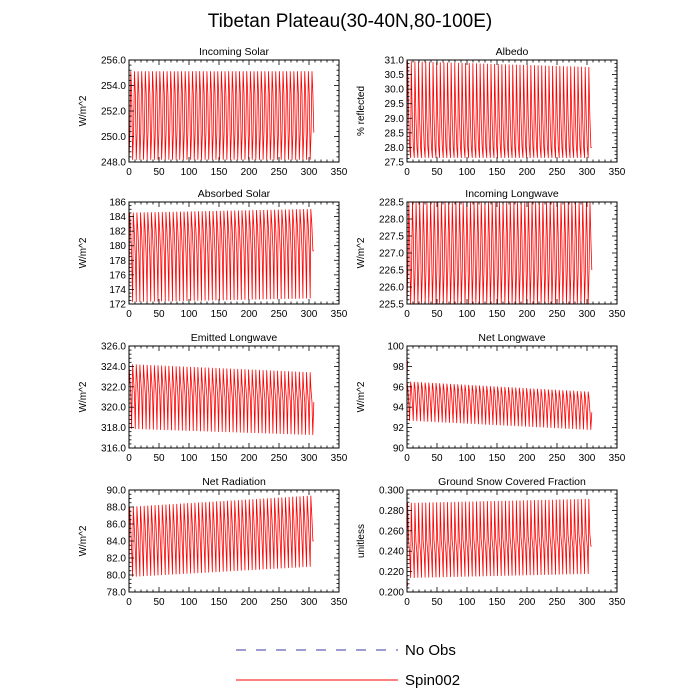 The width and height of the screenshot is (700, 700). Describe the element at coordinates (512, 397) in the screenshot. I see `plot-frame` at that location.